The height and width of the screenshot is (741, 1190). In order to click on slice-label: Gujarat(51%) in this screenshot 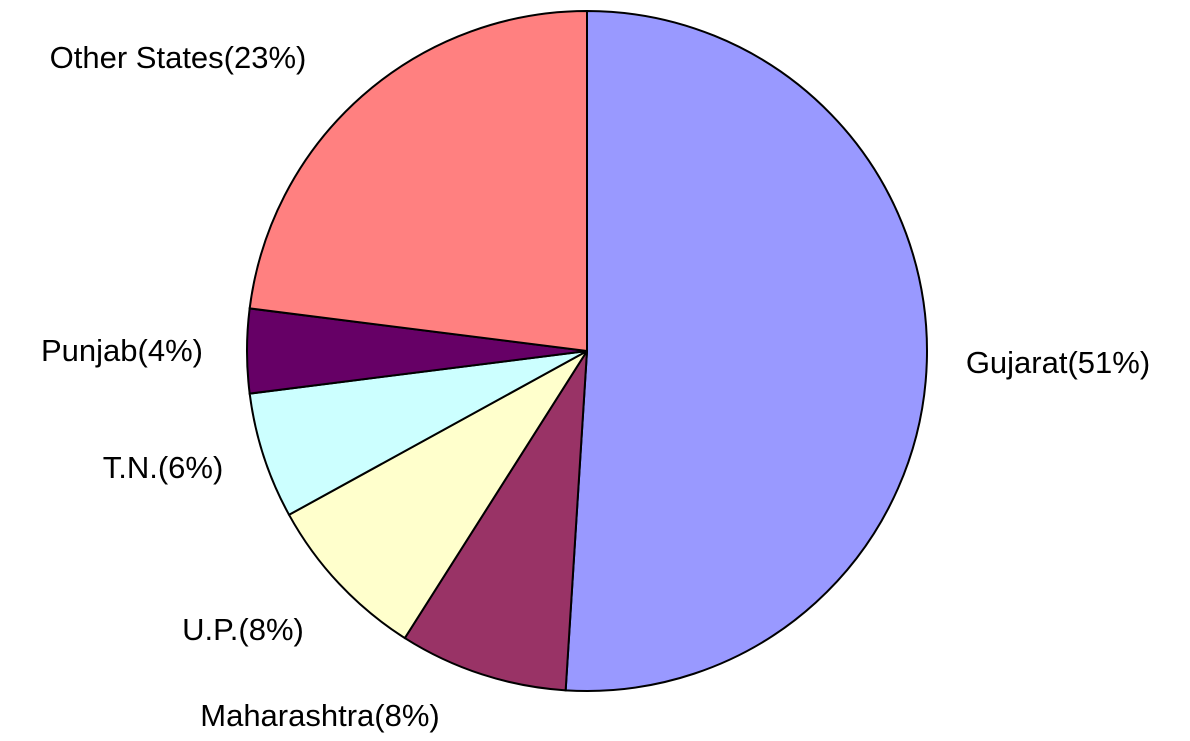, I will do `click(1058, 362)`.